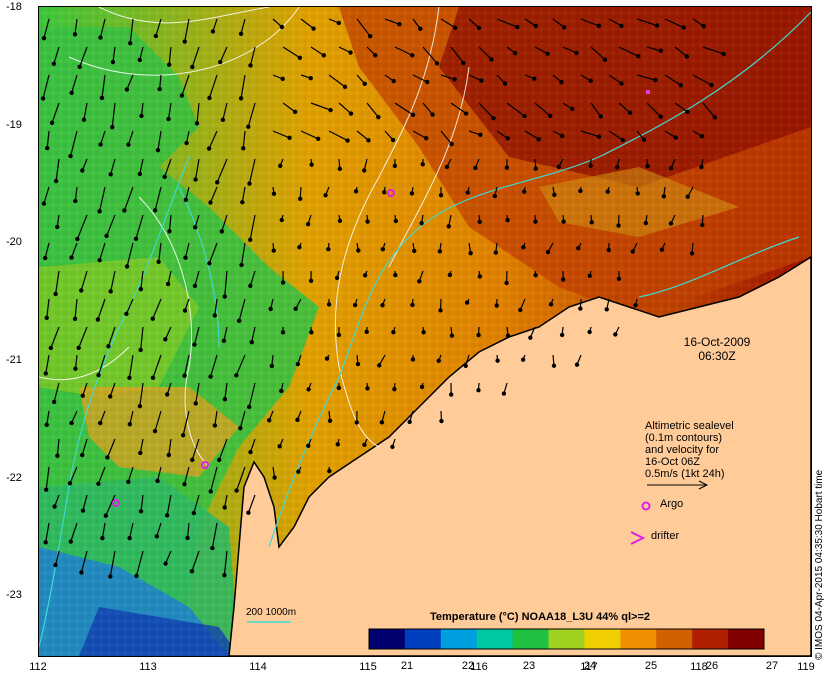  What do you see at coordinates (14, 478) in the screenshot?
I see `lat-tick: -22` at bounding box center [14, 478].